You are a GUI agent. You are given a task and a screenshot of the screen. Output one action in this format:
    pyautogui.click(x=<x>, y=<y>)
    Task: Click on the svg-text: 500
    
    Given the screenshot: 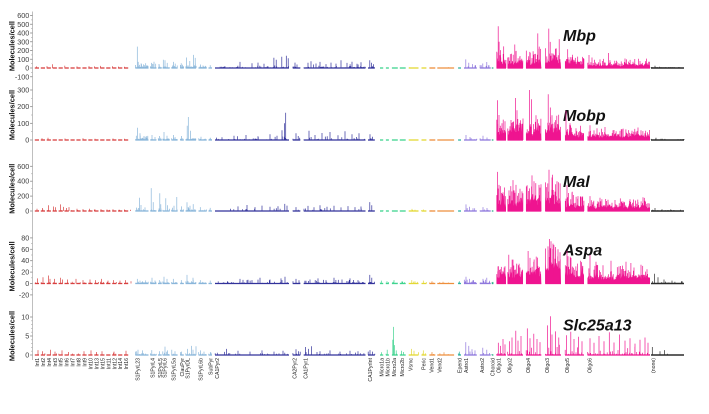 What is the action you would take?
    pyautogui.click(x=23, y=24)
    